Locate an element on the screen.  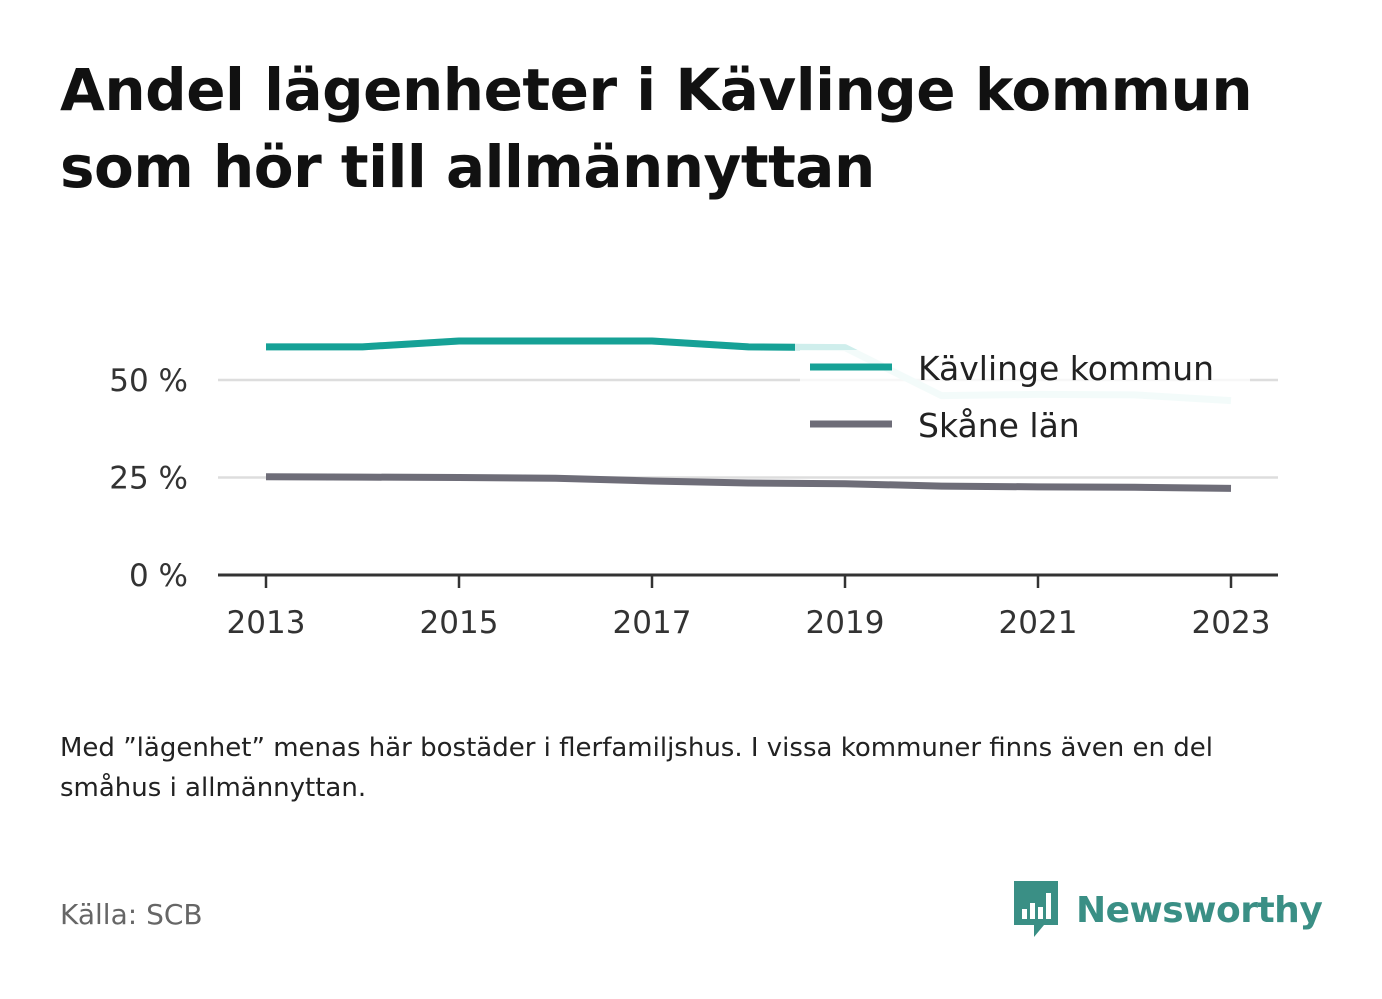
x-tick-label: 2017 is located at coordinates (652, 623).